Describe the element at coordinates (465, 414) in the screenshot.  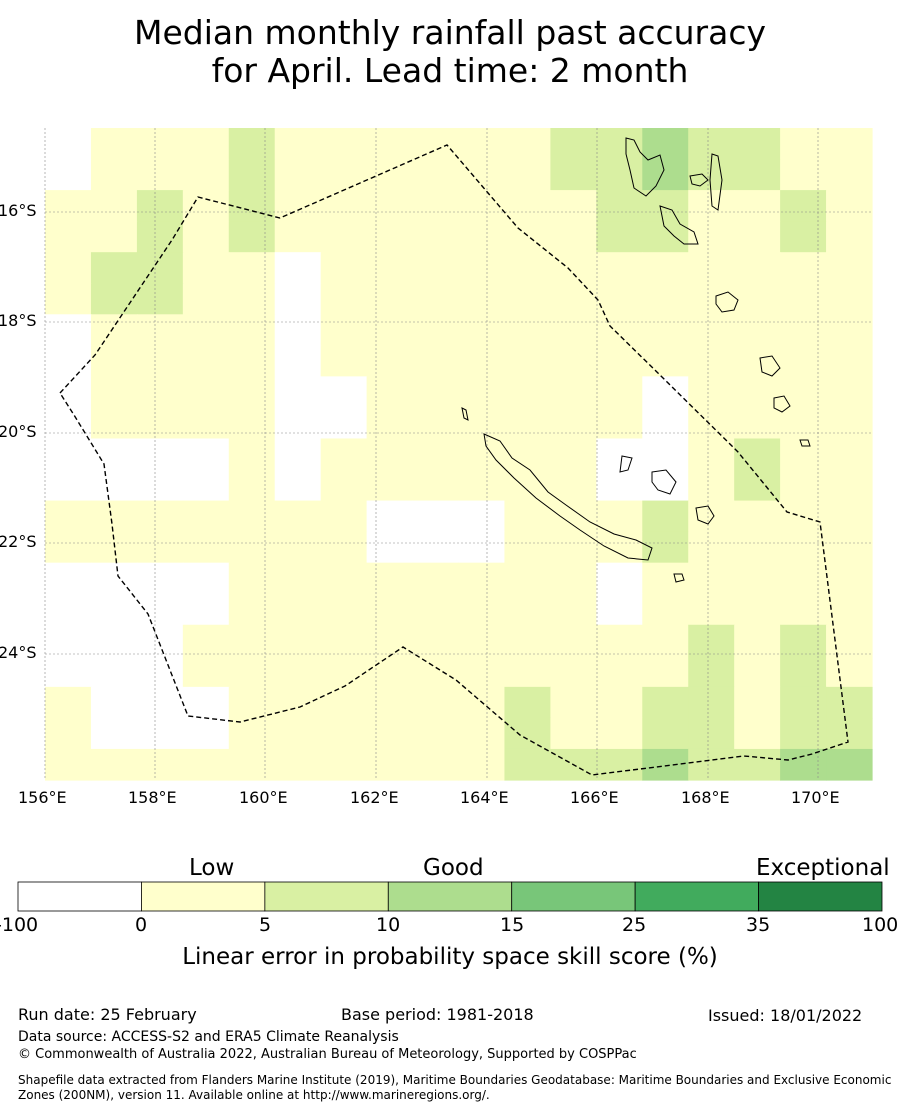
I see `belep-islands` at that location.